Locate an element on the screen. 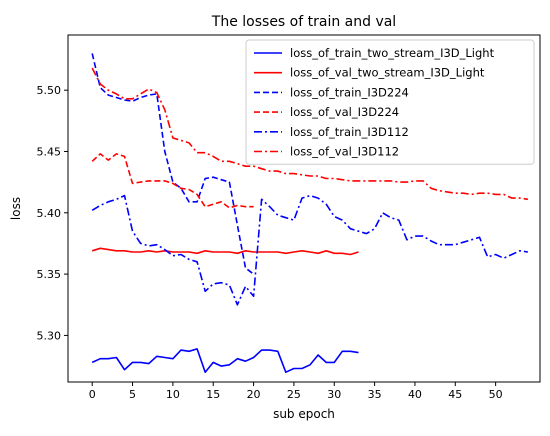 This screenshot has height=436, width=550. x-axis: 0 5 10 15 20 25 30 35 40 45 50 is located at coordinates (296, 391).